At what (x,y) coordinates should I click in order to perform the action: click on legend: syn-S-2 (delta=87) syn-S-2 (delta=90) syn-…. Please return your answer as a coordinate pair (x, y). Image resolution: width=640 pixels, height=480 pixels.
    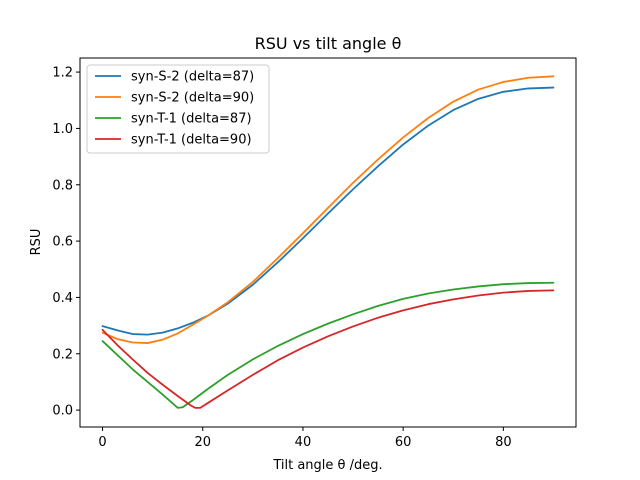
    Looking at the image, I should click on (178, 109).